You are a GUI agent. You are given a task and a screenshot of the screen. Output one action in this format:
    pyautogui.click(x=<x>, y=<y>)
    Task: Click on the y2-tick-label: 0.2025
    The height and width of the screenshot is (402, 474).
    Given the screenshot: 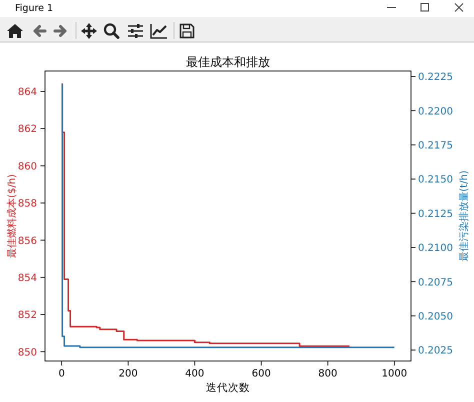 What is the action you would take?
    pyautogui.click(x=435, y=351)
    